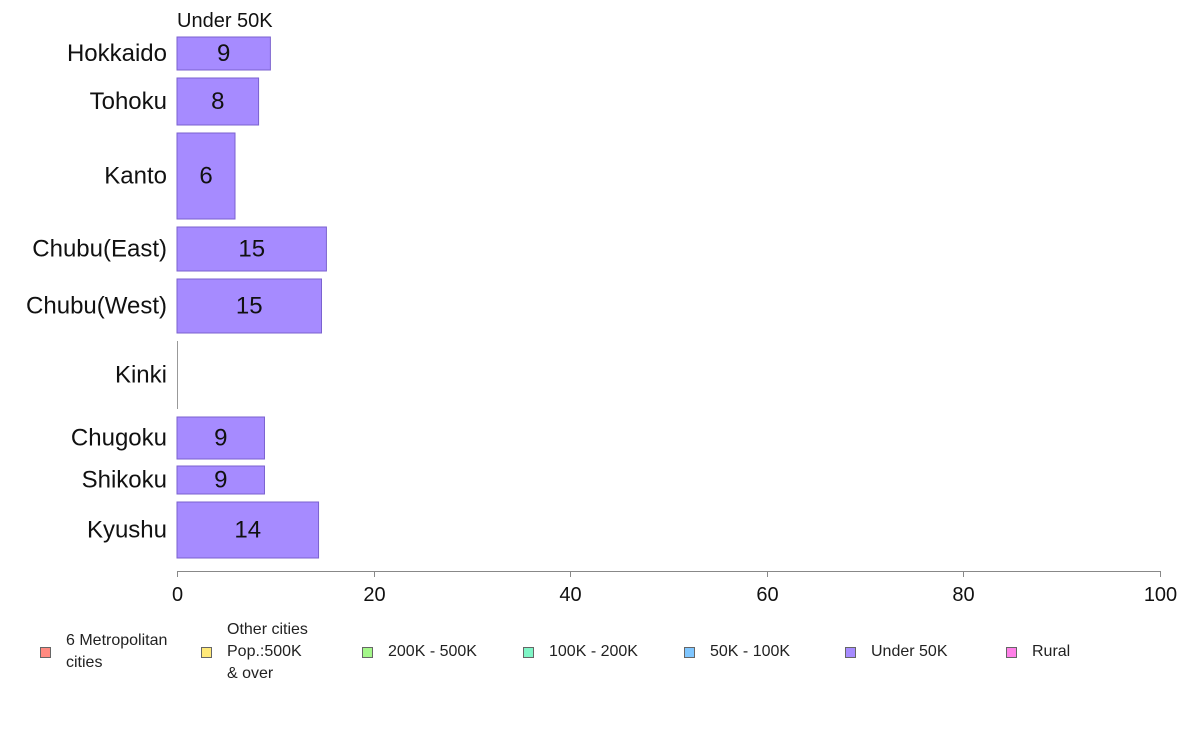 This screenshot has width=1188, height=736. What do you see at coordinates (267, 651) in the screenshot?
I see `legend-label: Other cities Pop.:500K & over` at bounding box center [267, 651].